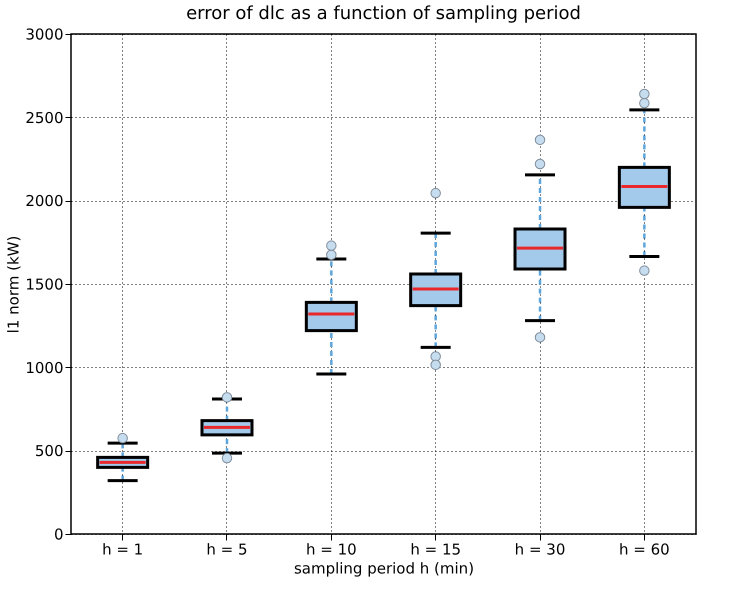 Image resolution: width=733 pixels, height=594 pixels. Describe the element at coordinates (49, 451) in the screenshot. I see `y-tick-label: 500` at that location.